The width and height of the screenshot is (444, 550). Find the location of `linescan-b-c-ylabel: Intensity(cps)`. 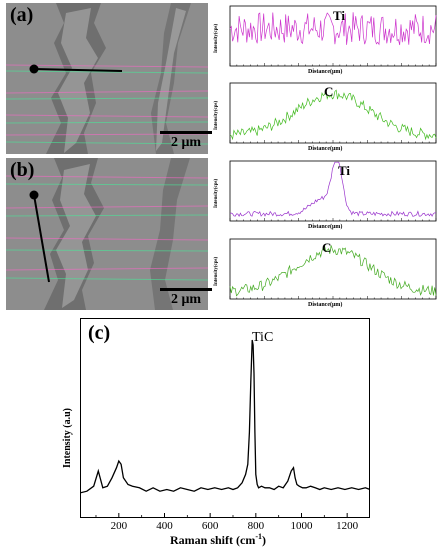

linescan-b-c-ylabel: Intensity(cps) is located at coordinates (216, 271).